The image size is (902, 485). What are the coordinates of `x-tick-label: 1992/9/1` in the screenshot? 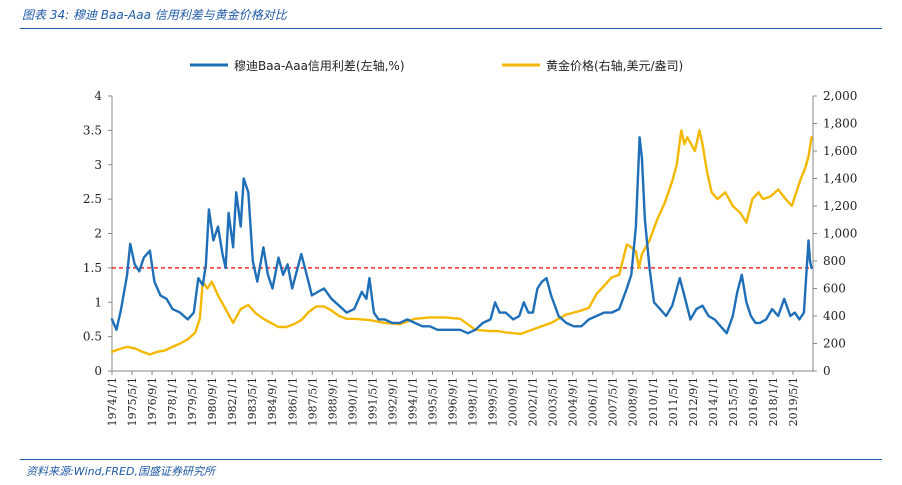 It's located at (392, 401).